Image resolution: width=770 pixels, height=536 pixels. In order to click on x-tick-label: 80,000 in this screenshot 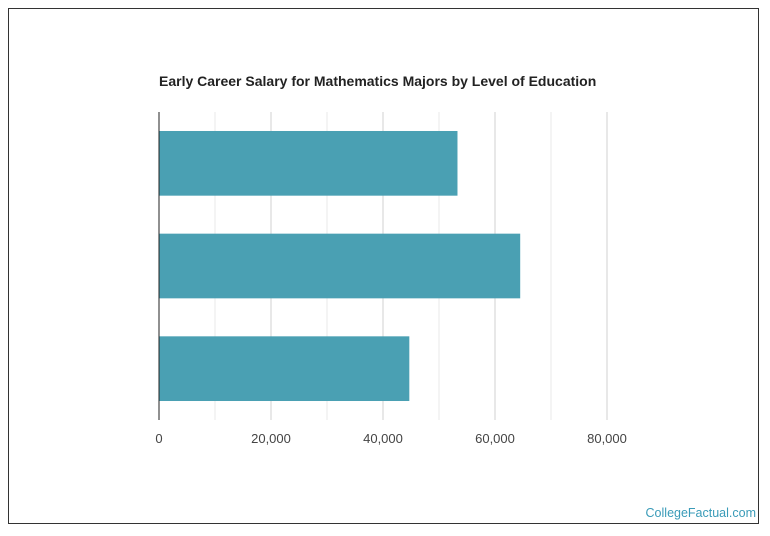, I will do `click(607, 438)`.